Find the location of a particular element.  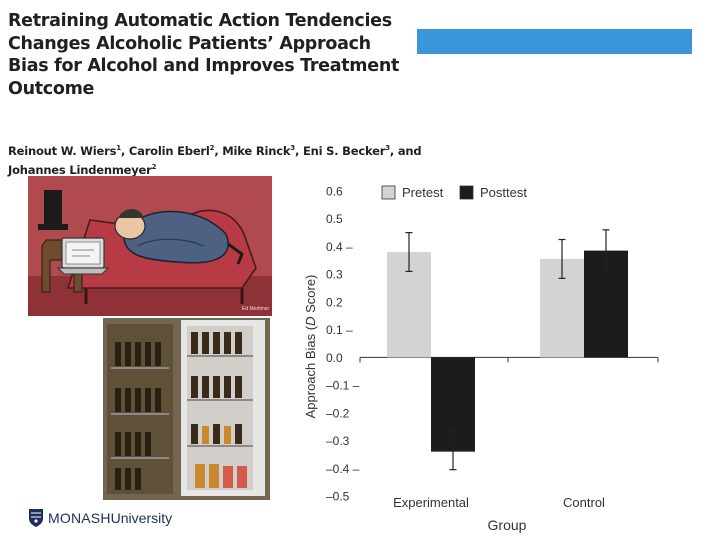

author-separator: , and is located at coordinates (405, 150).